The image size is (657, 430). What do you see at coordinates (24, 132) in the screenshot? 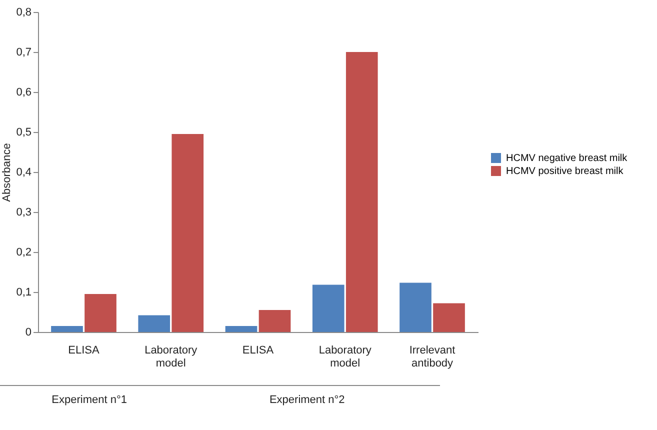
I see `y-tick-label: 0,5` at bounding box center [24, 132].